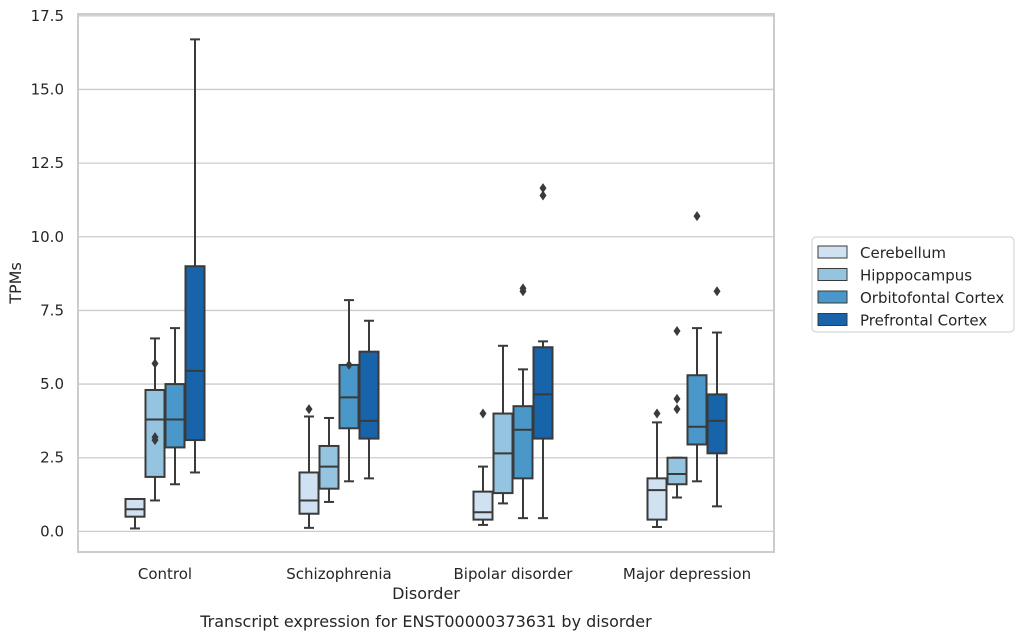 The height and width of the screenshot is (639, 1023). I want to click on legend-label: Prefrontal Cortex, so click(923, 321).